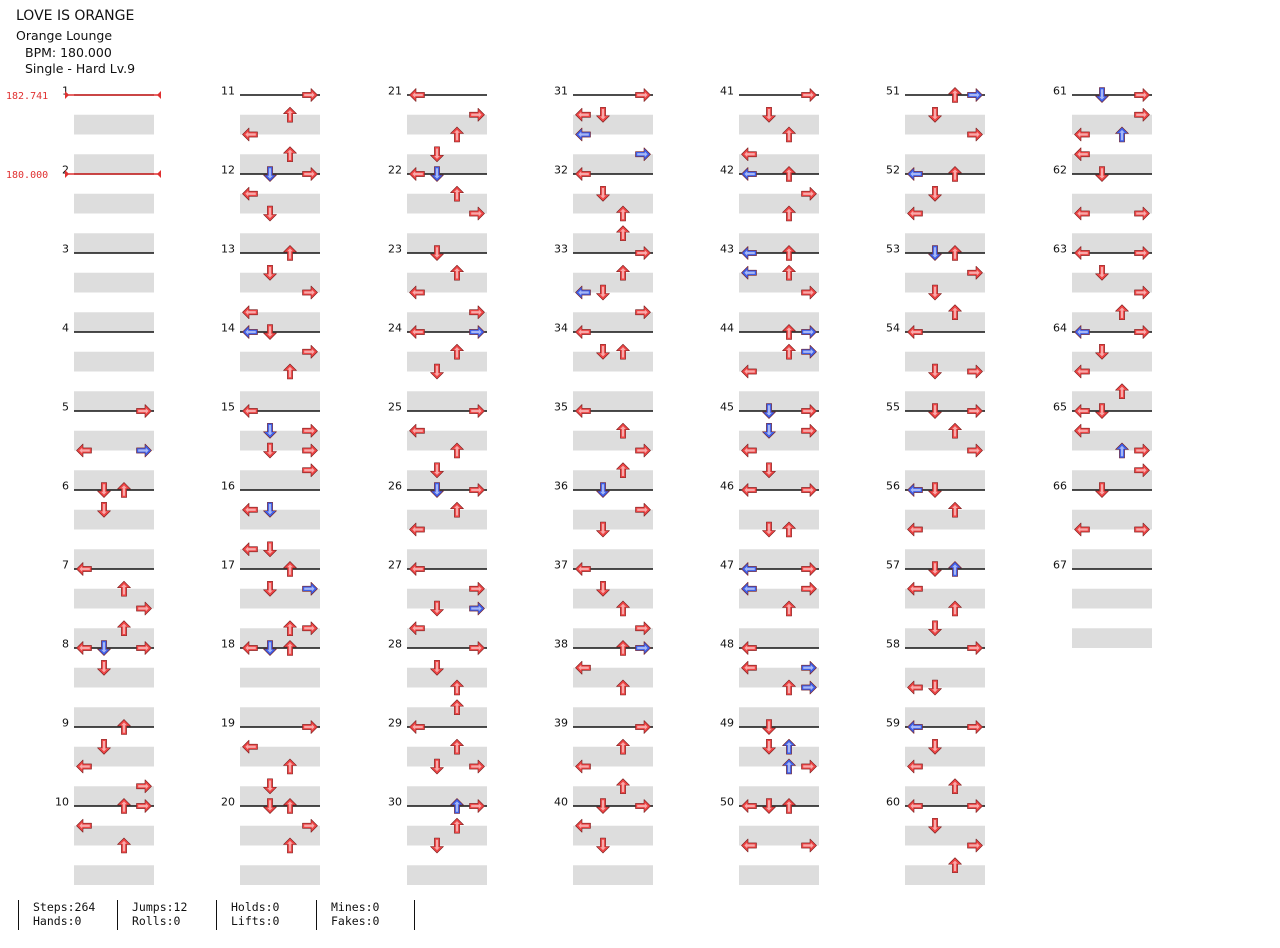 The image size is (1280, 948). I want to click on measure-58: 58, so click(935, 682).